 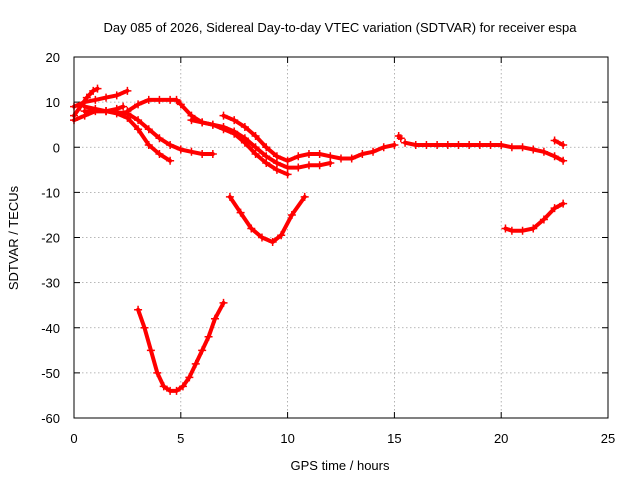 What do you see at coordinates (267, 219) in the screenshot?
I see `series-arc-l` at bounding box center [267, 219].